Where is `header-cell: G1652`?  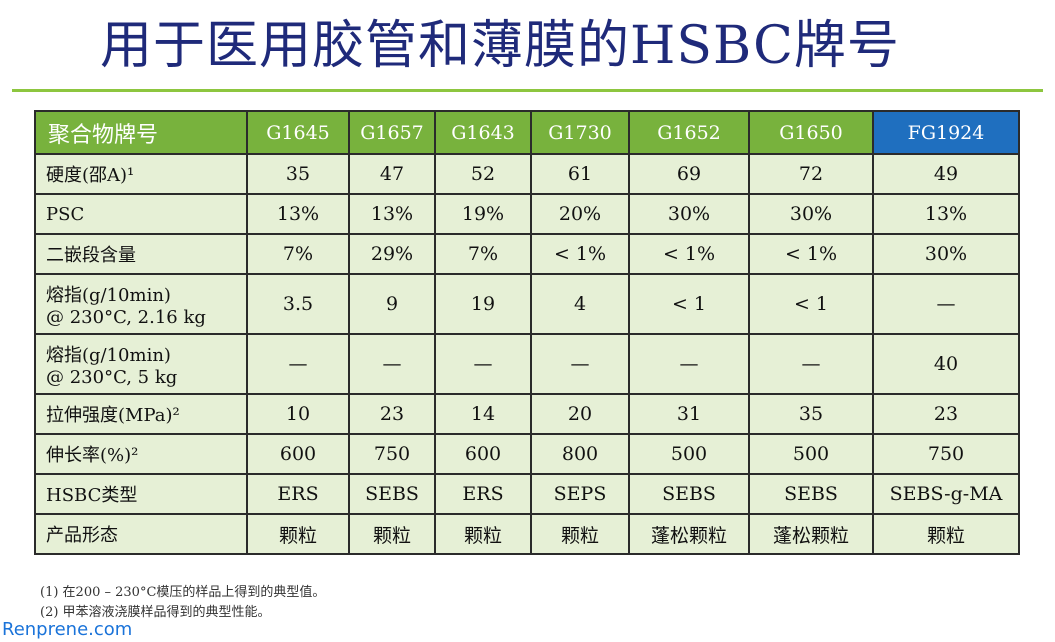 header-cell: G1652 is located at coordinates (689, 132).